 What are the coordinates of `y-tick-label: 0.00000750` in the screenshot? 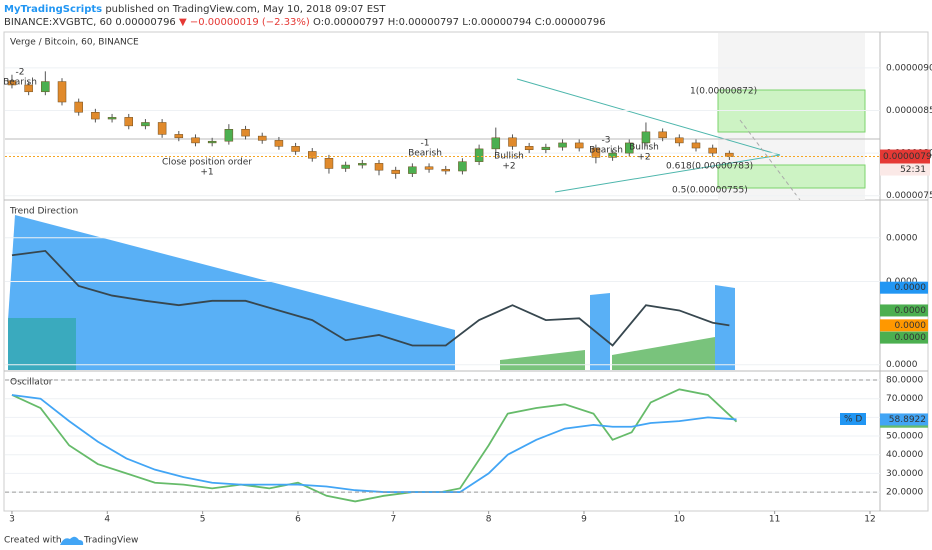 It's located at (909, 196).